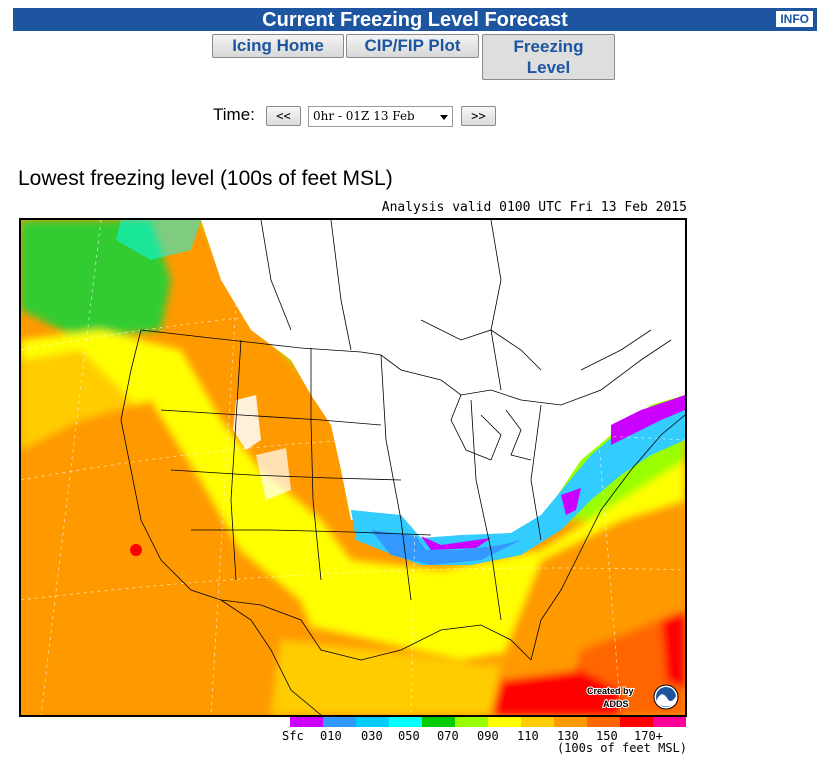  What do you see at coordinates (372, 736) in the screenshot?
I see `legend-label: 030` at bounding box center [372, 736].